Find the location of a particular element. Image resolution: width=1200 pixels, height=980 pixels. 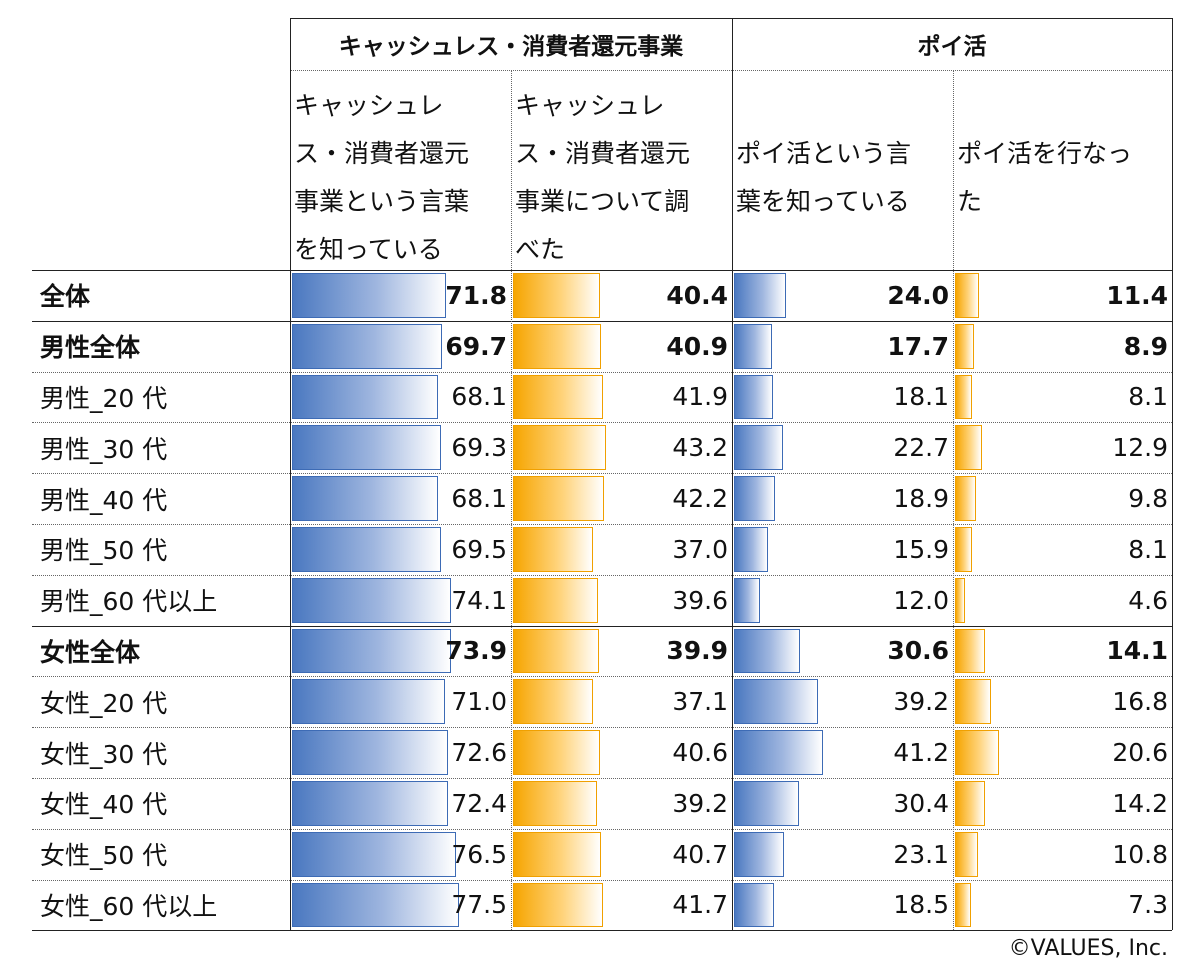

data-cell: 20.6 is located at coordinates (1062, 752).